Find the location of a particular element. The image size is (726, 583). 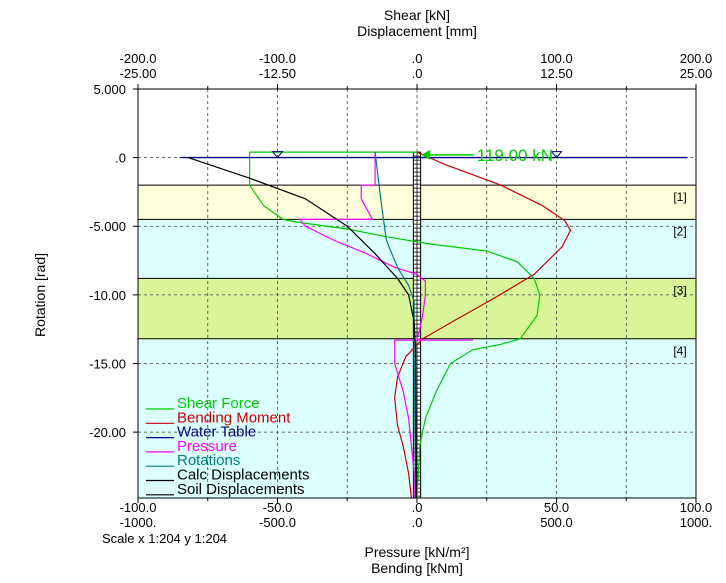

bottom-tick-label-pressure: -50.0 is located at coordinates (278, 507).